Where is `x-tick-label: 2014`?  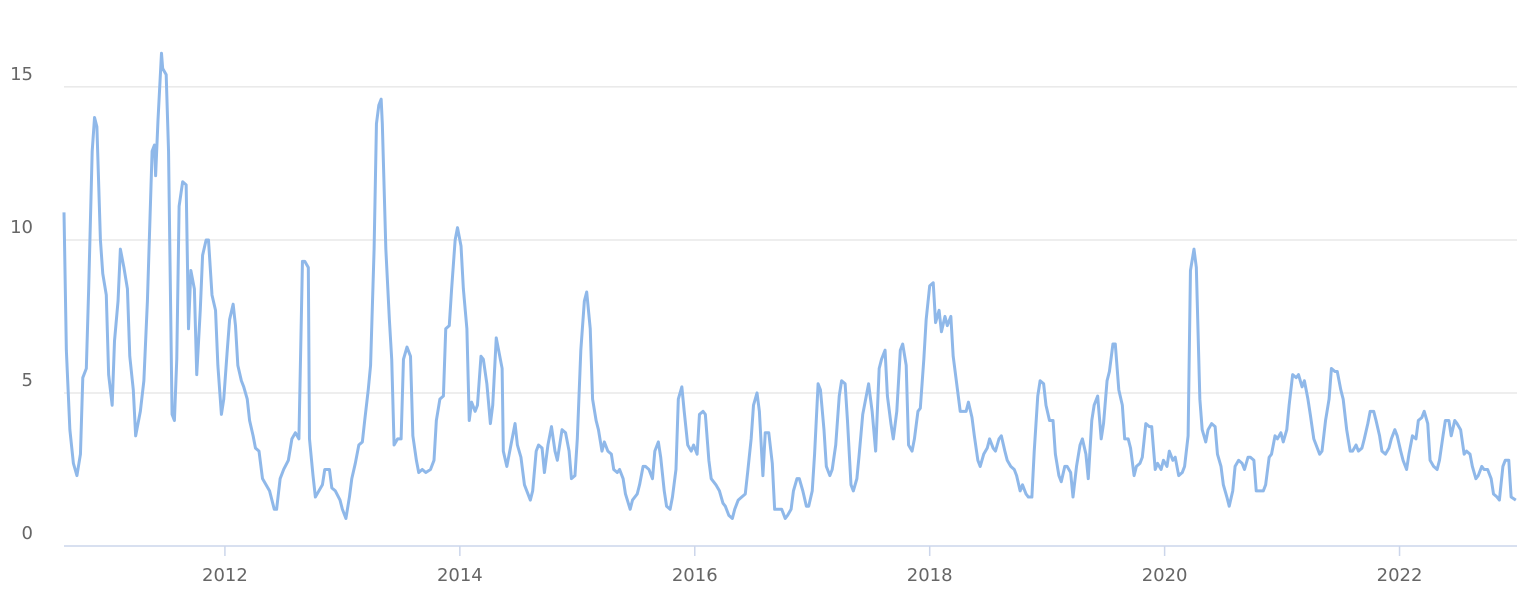 x-tick-label: 2014 is located at coordinates (460, 575).